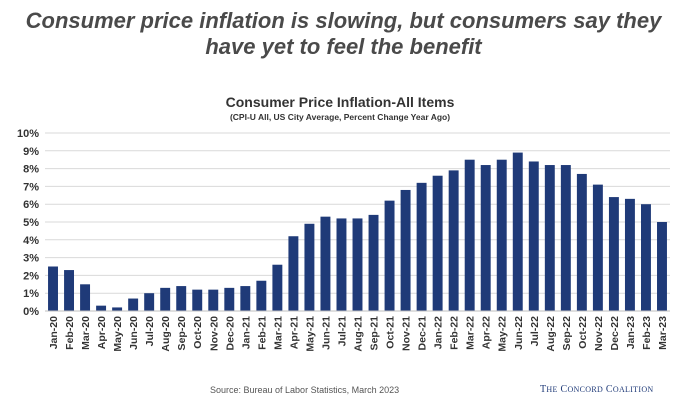 This screenshot has height=402, width=687. Describe the element at coordinates (31, 294) in the screenshot. I see `y-tick-label: 1%` at that location.